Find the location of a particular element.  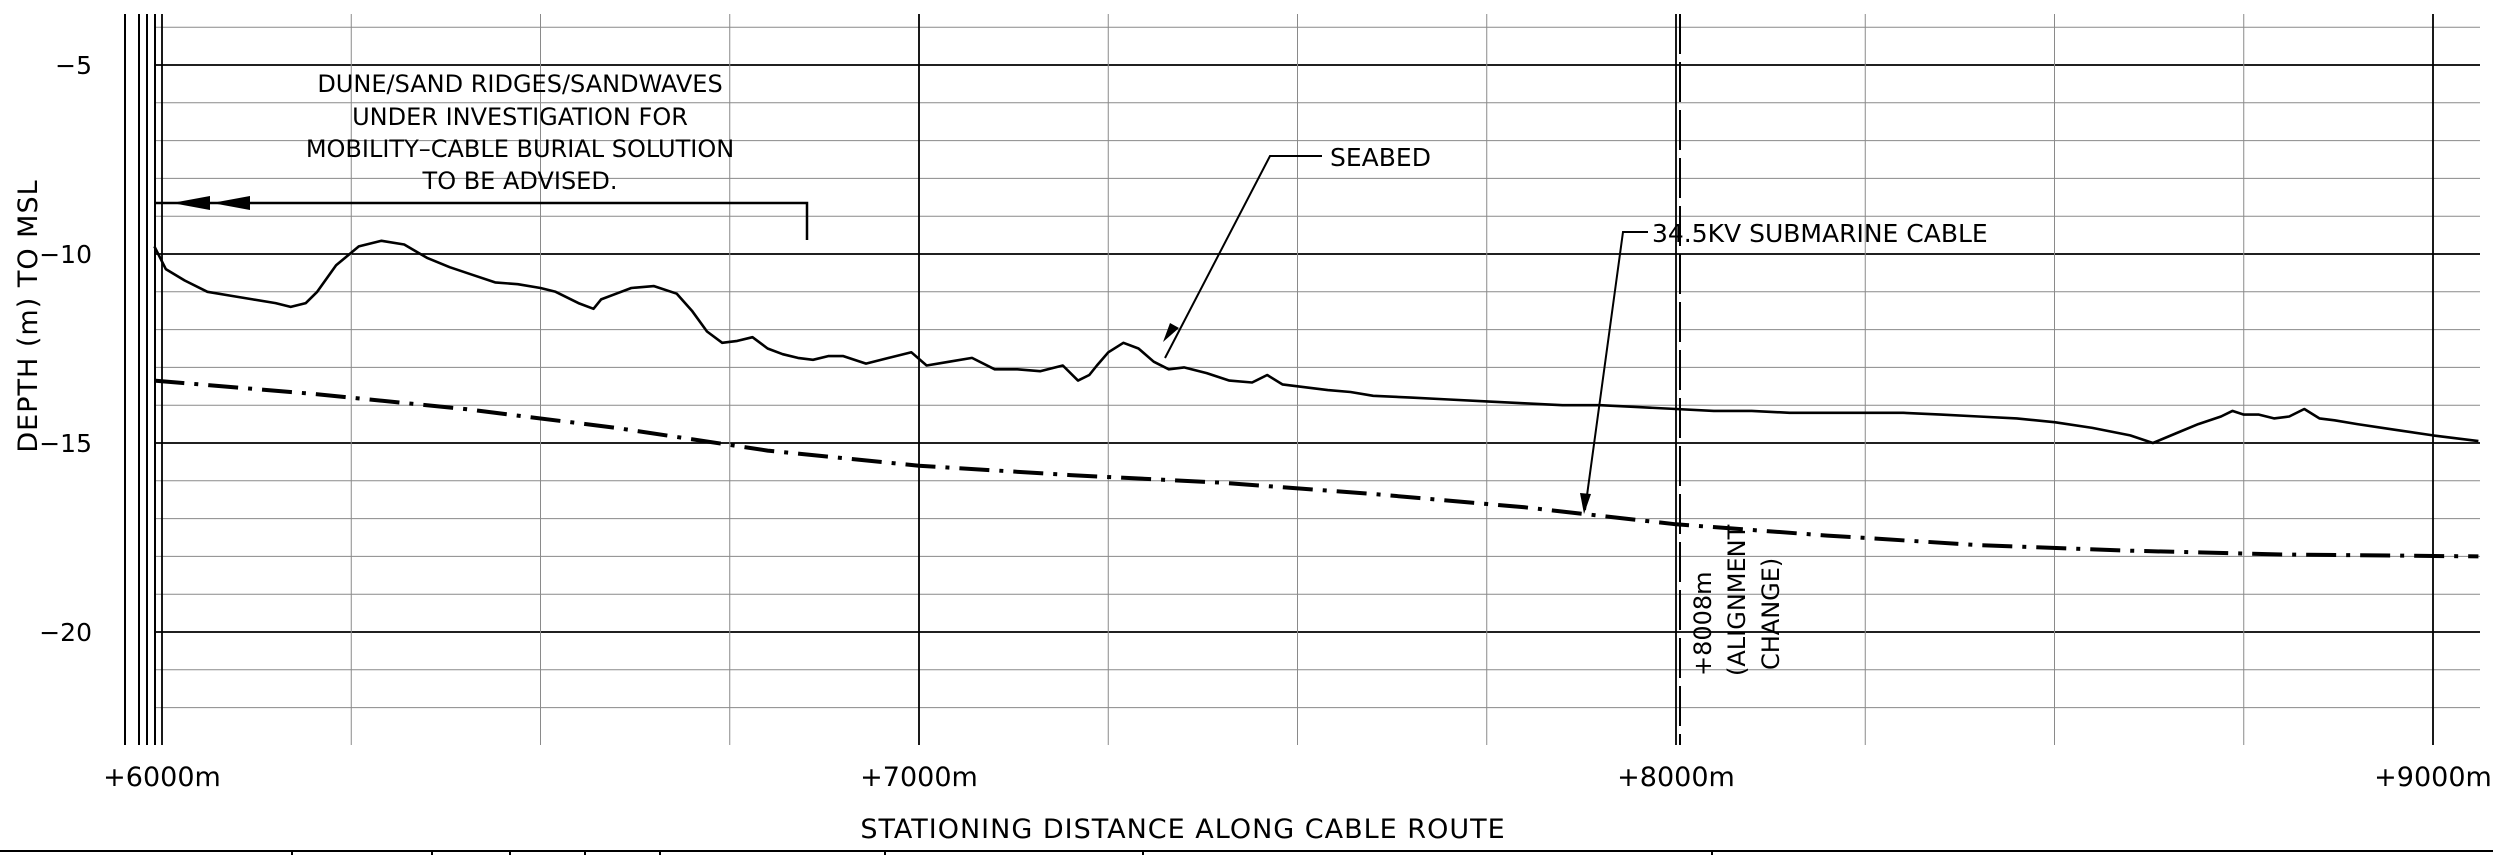

alignment-change-line-1: +8008m is located at coordinates (1703, 623).